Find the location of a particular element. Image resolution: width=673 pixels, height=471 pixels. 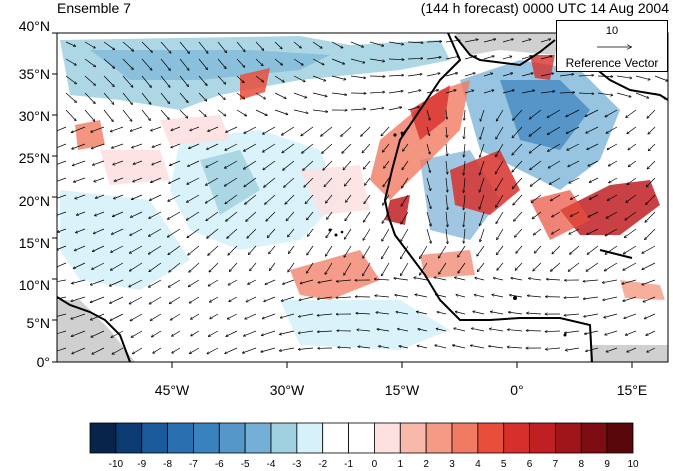

lat-label-15n: 15°N is located at coordinates (34, 243).